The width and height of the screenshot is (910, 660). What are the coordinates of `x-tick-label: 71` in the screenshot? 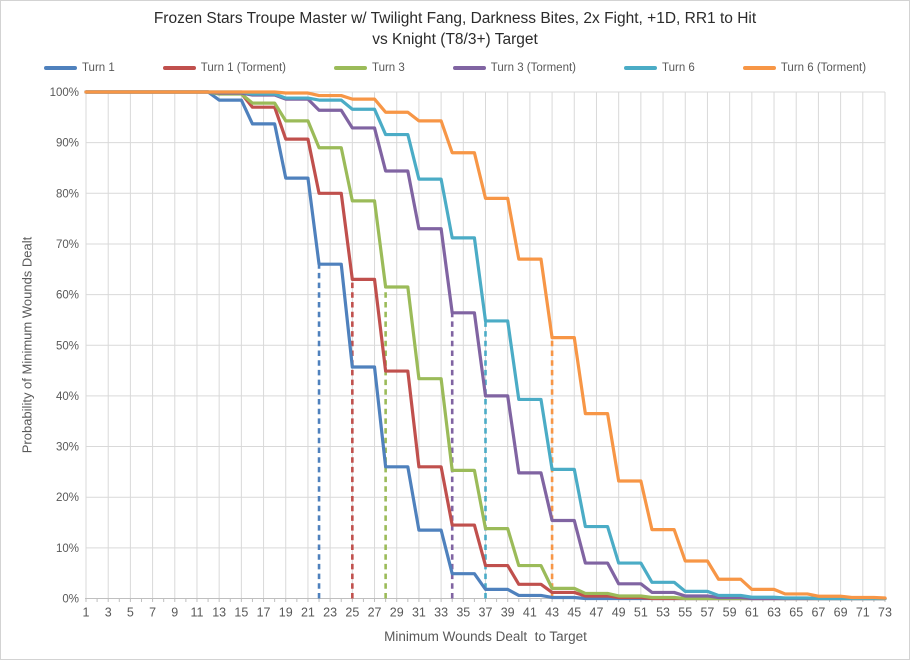 It's located at (863, 613).